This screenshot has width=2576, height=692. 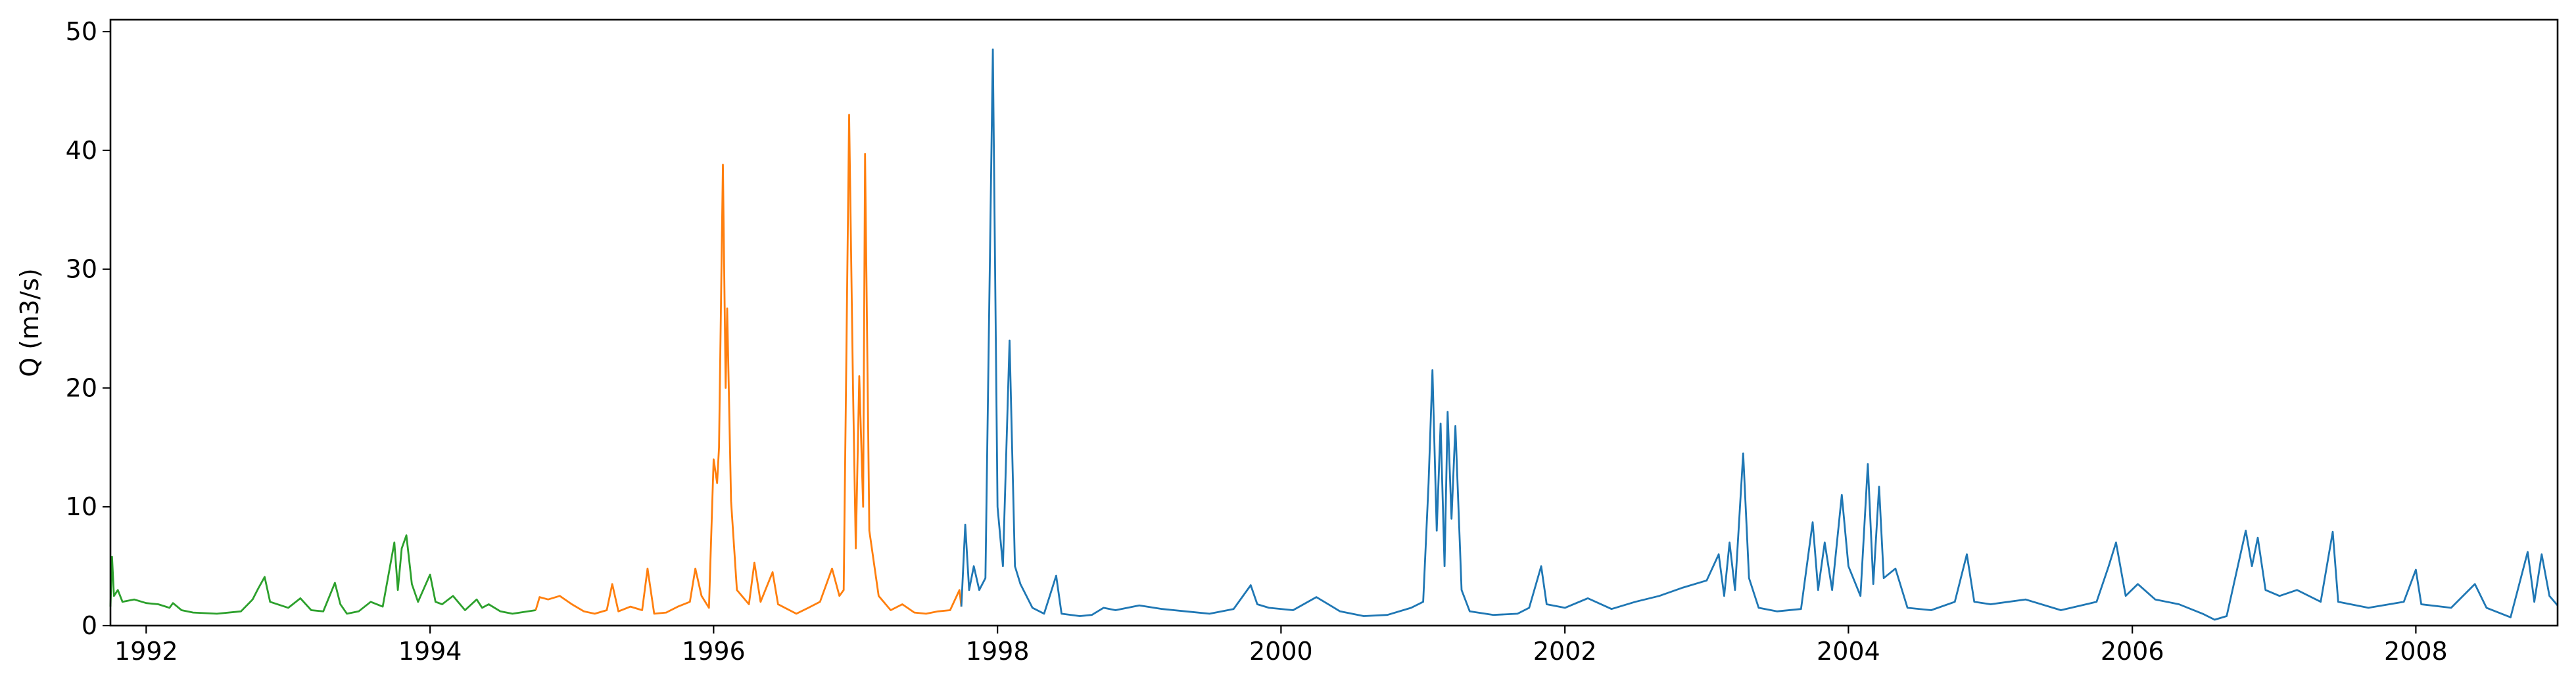 What do you see at coordinates (1565, 651) in the screenshot?
I see `x-tick-label: 2002` at bounding box center [1565, 651].